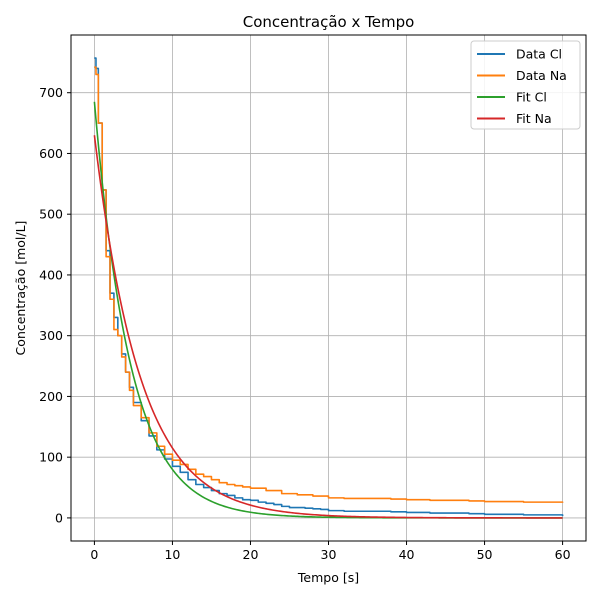 This screenshot has height=600, width=600. Describe the element at coordinates (51, 335) in the screenshot. I see `y-tick-label: 300` at that location.